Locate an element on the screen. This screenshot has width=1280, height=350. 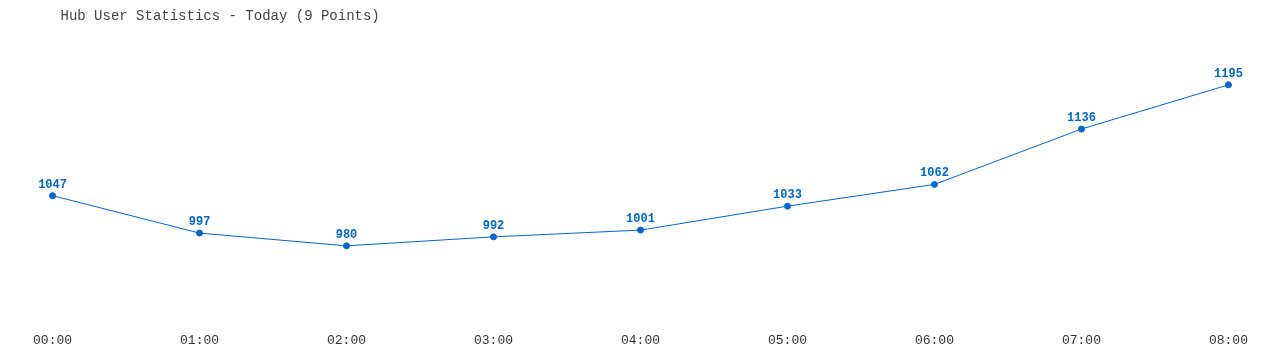
x-tick-label: 01:00 is located at coordinates (200, 340).